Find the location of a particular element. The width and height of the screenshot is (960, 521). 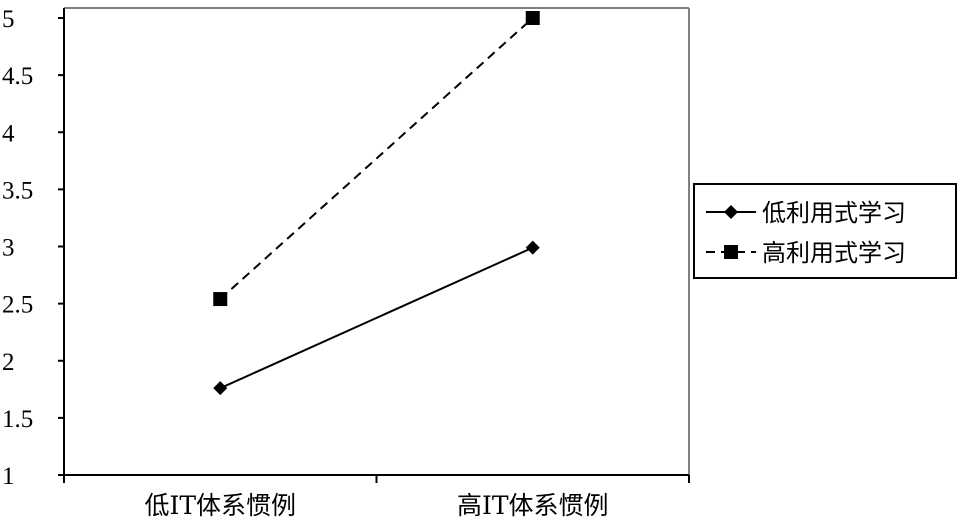

y-tick-label: 3 is located at coordinates (8, 248).